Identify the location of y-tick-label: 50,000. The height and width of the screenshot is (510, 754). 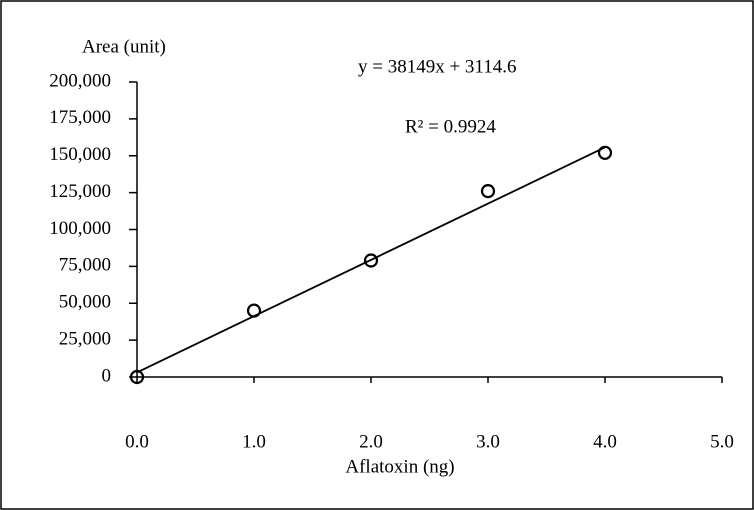
(85, 302).